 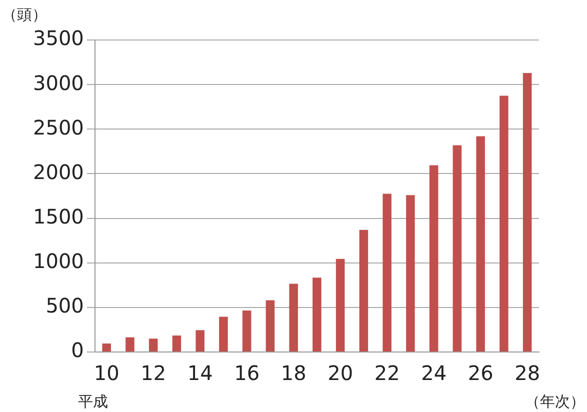 What do you see at coordinates (24, 14) in the screenshot?
I see `y-axis-title: （頭）` at bounding box center [24, 14].